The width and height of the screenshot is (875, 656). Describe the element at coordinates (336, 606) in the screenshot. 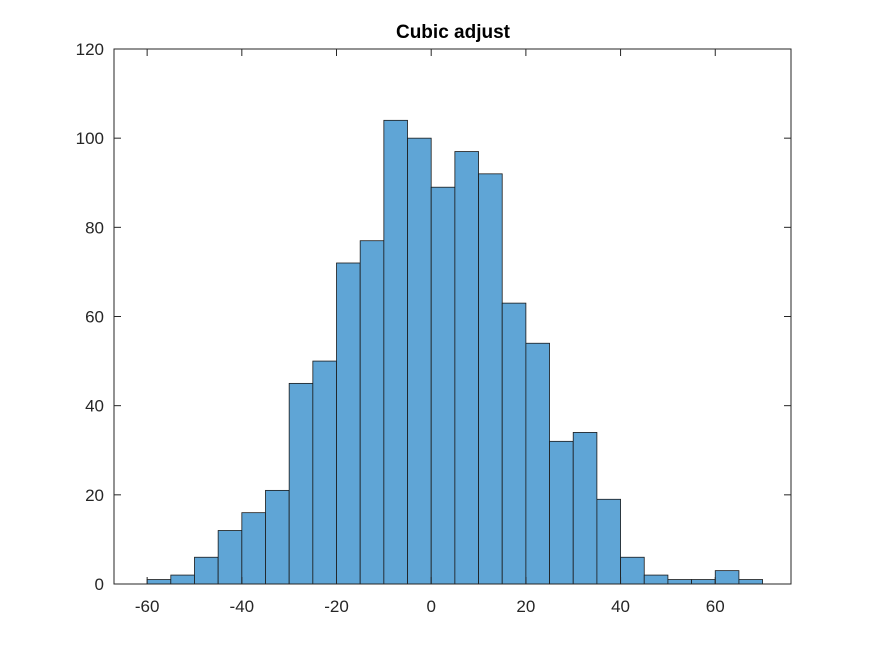

I see `x-tick-label: -20` at that location.